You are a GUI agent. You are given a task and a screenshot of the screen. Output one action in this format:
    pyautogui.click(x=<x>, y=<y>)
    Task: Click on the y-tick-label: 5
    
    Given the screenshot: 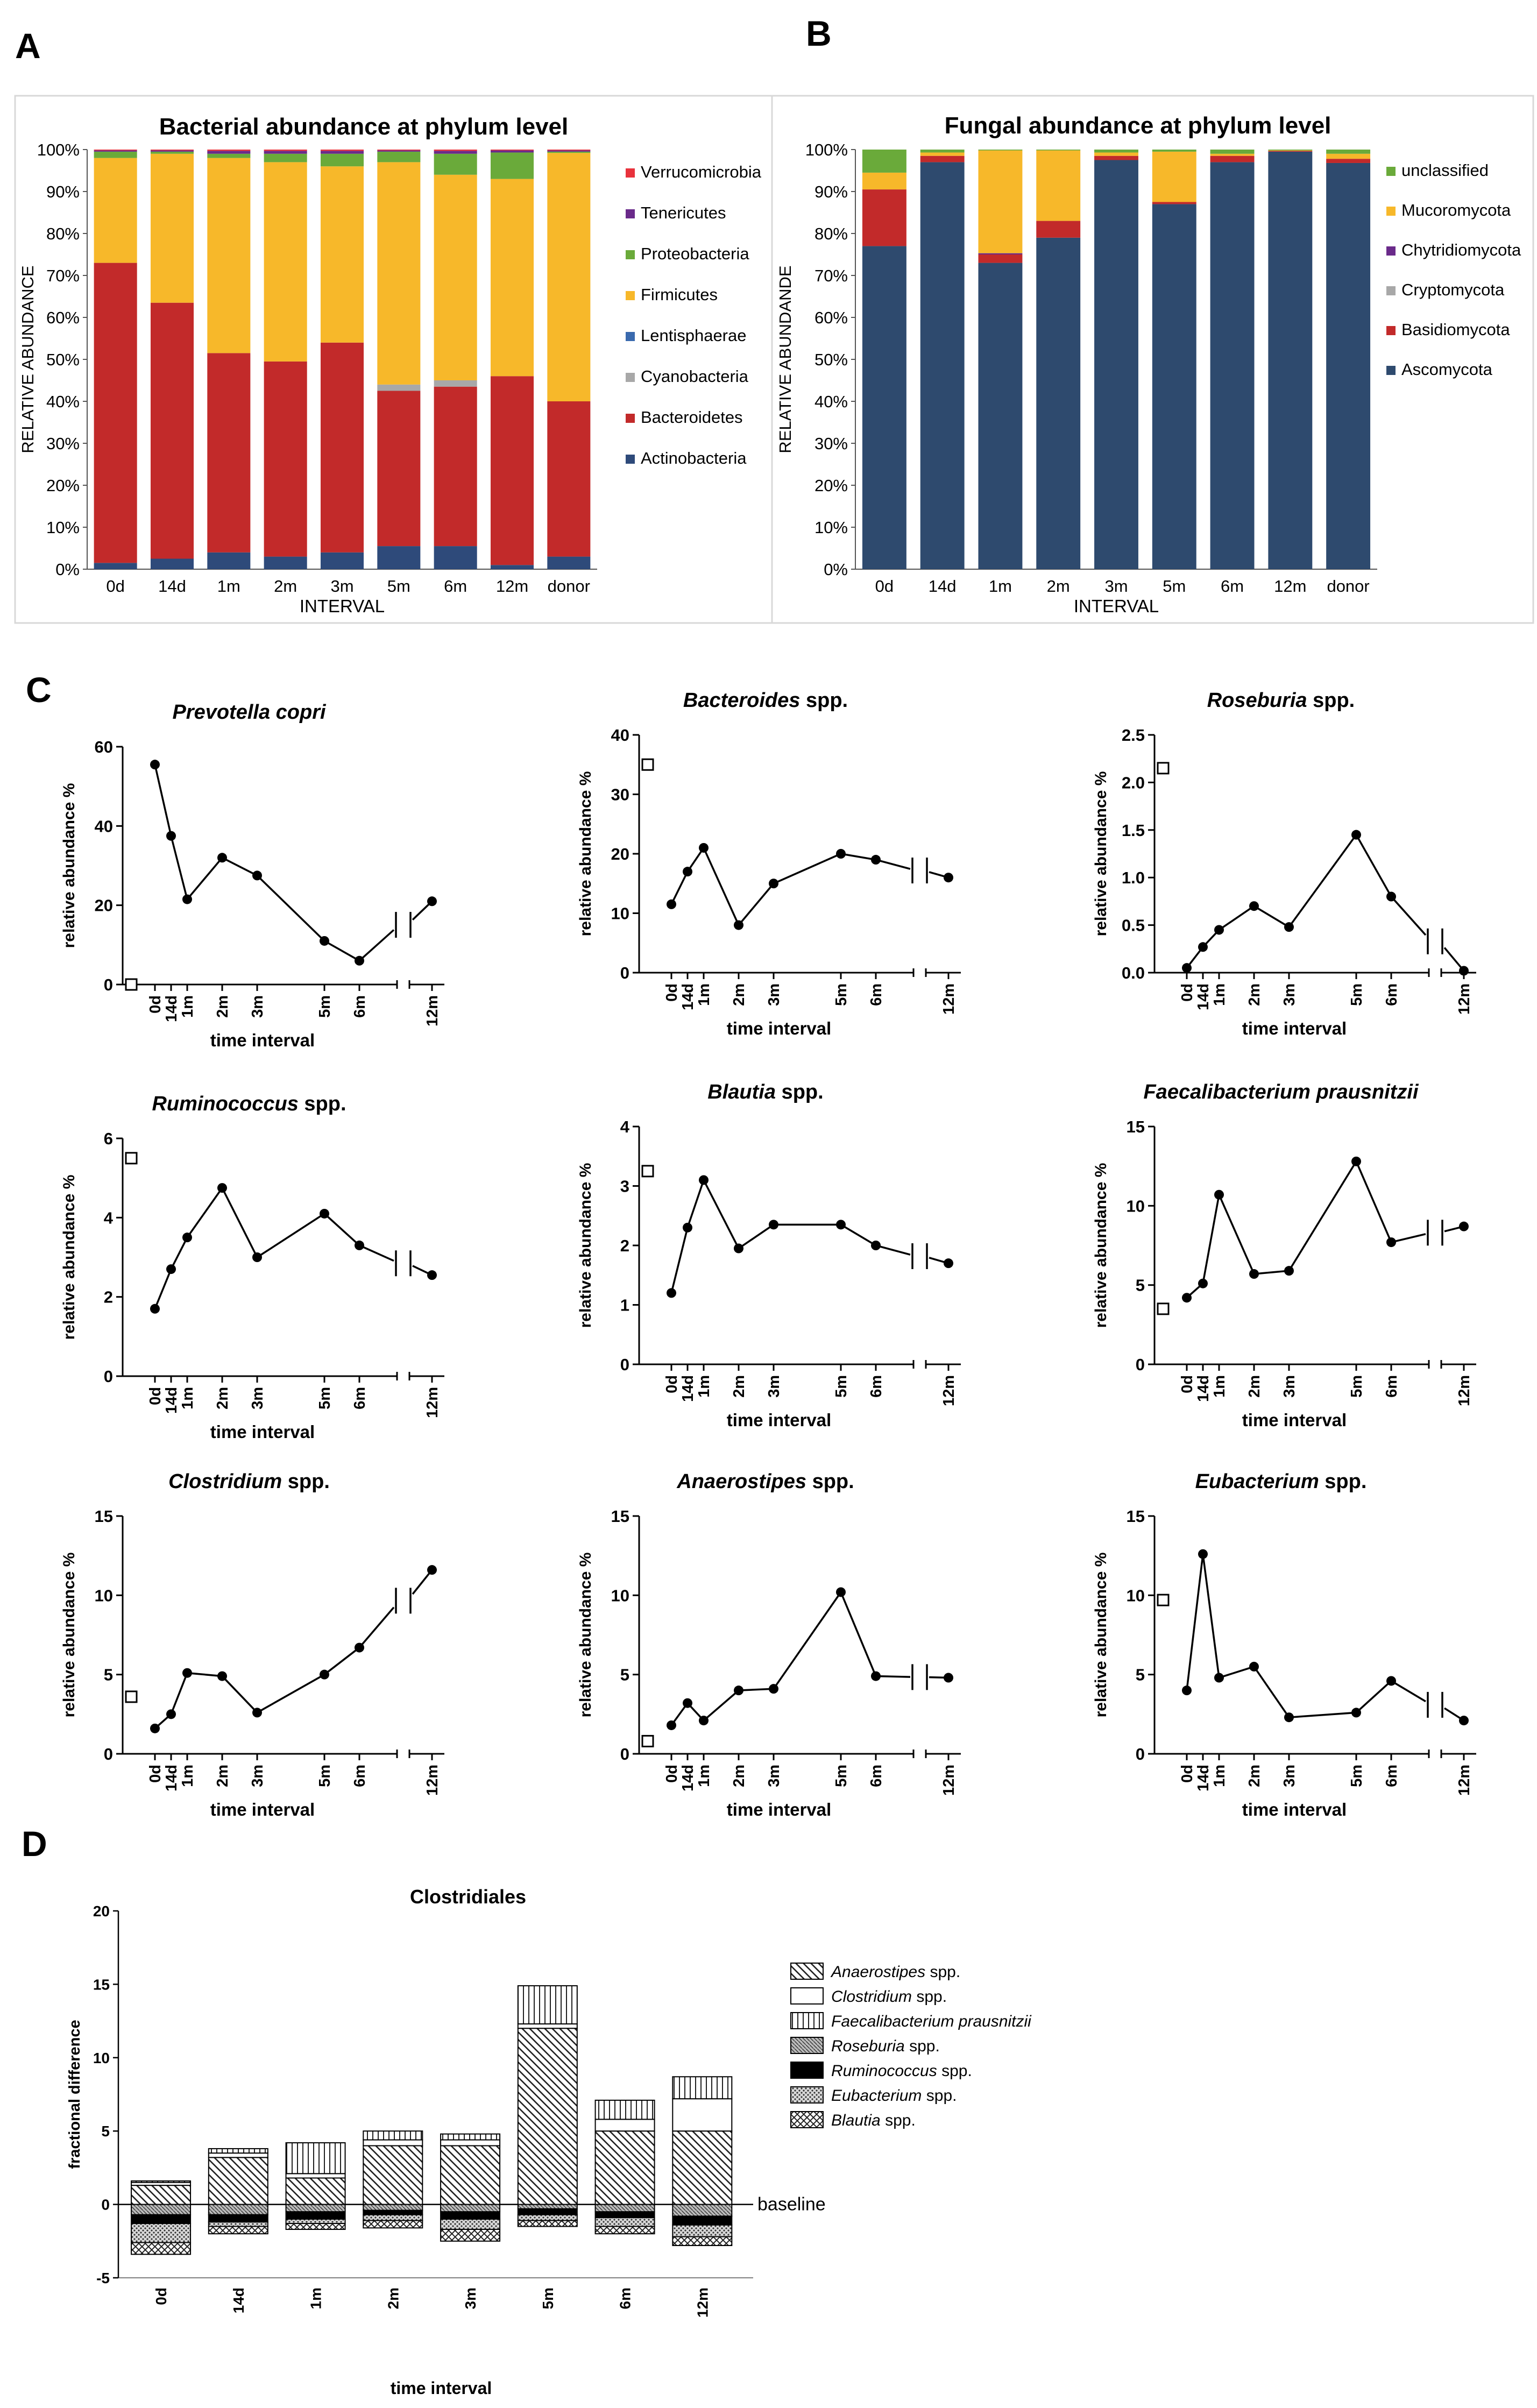 What is the action you would take?
    pyautogui.click(x=624, y=1675)
    